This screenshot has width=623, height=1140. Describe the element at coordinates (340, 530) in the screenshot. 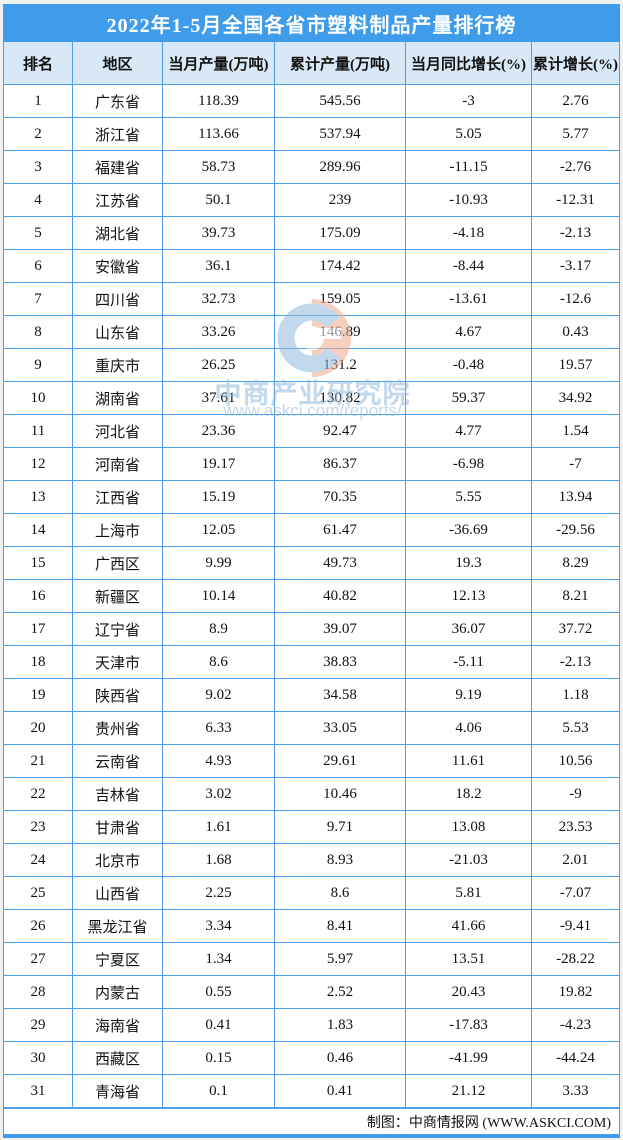

I see `cumulative-output-cell: 61.47` at that location.